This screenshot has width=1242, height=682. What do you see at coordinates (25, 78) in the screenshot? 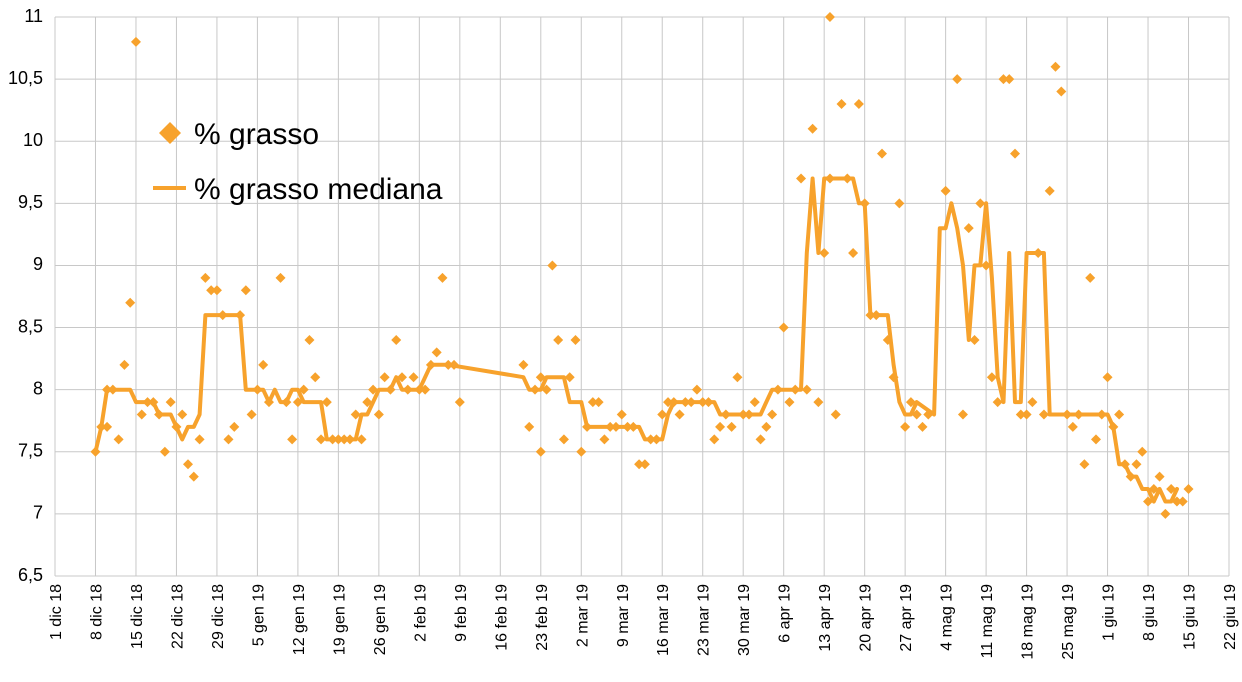
I see `y-tick-label: 10,5` at bounding box center [25, 78].